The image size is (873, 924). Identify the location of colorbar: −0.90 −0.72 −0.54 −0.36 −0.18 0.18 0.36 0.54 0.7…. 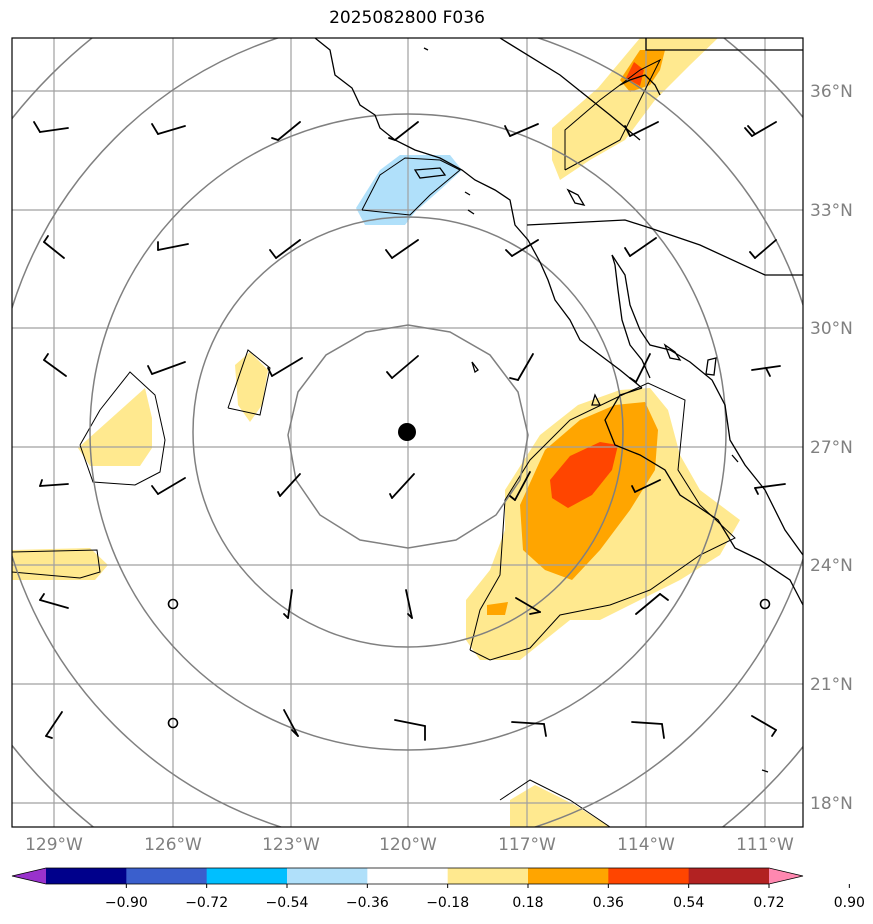
(438, 889).